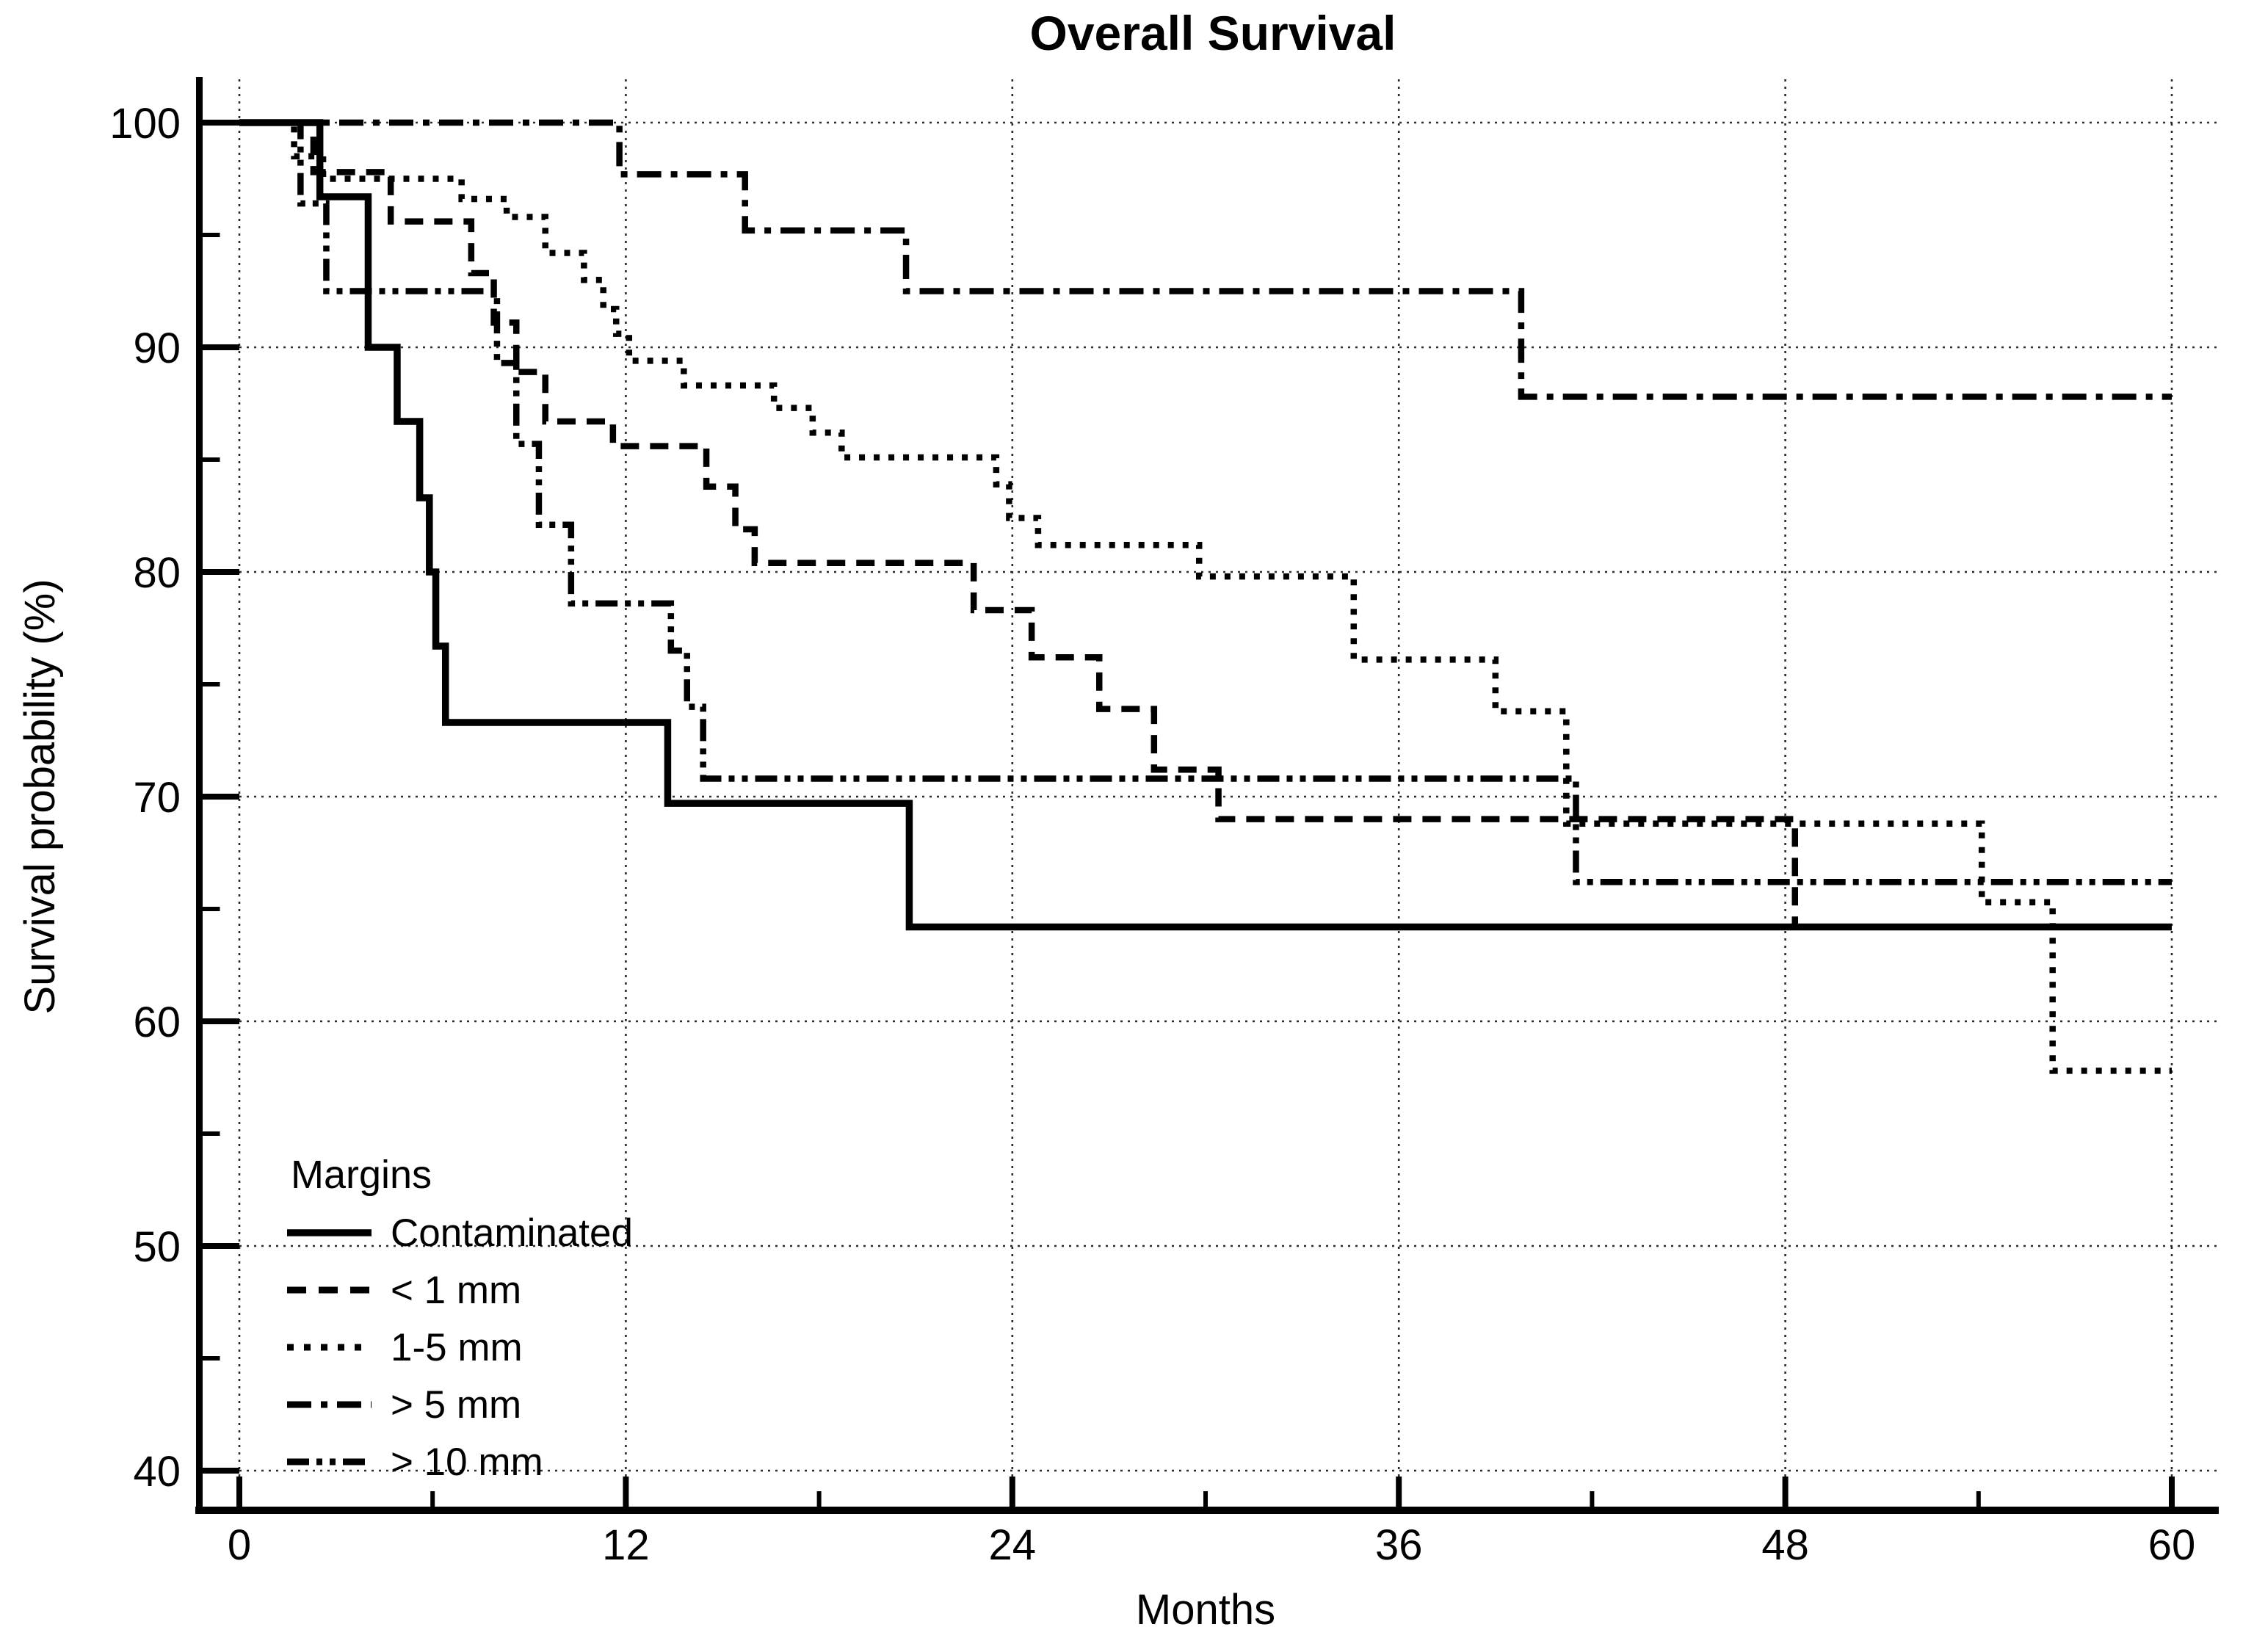 The image size is (2243, 1652). Describe the element at coordinates (456, 1405) in the screenshot. I see `legend-item-label: > 5 mm` at that location.